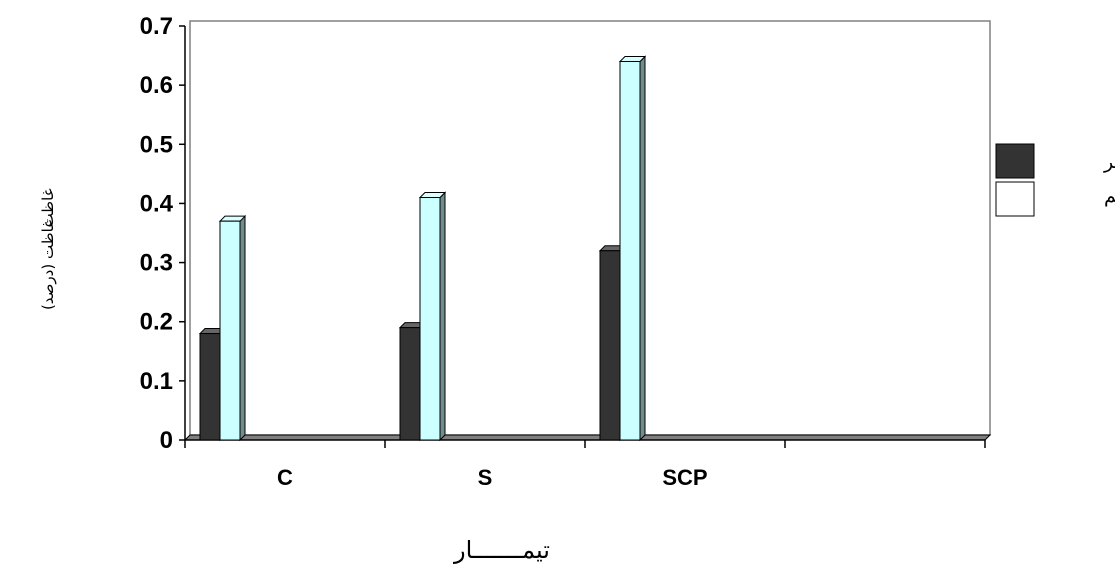 This screenshot has width=1115, height=583. Describe the element at coordinates (48, 207) in the screenshot. I see `y-axis-title-overlap: غاظت` at that location.